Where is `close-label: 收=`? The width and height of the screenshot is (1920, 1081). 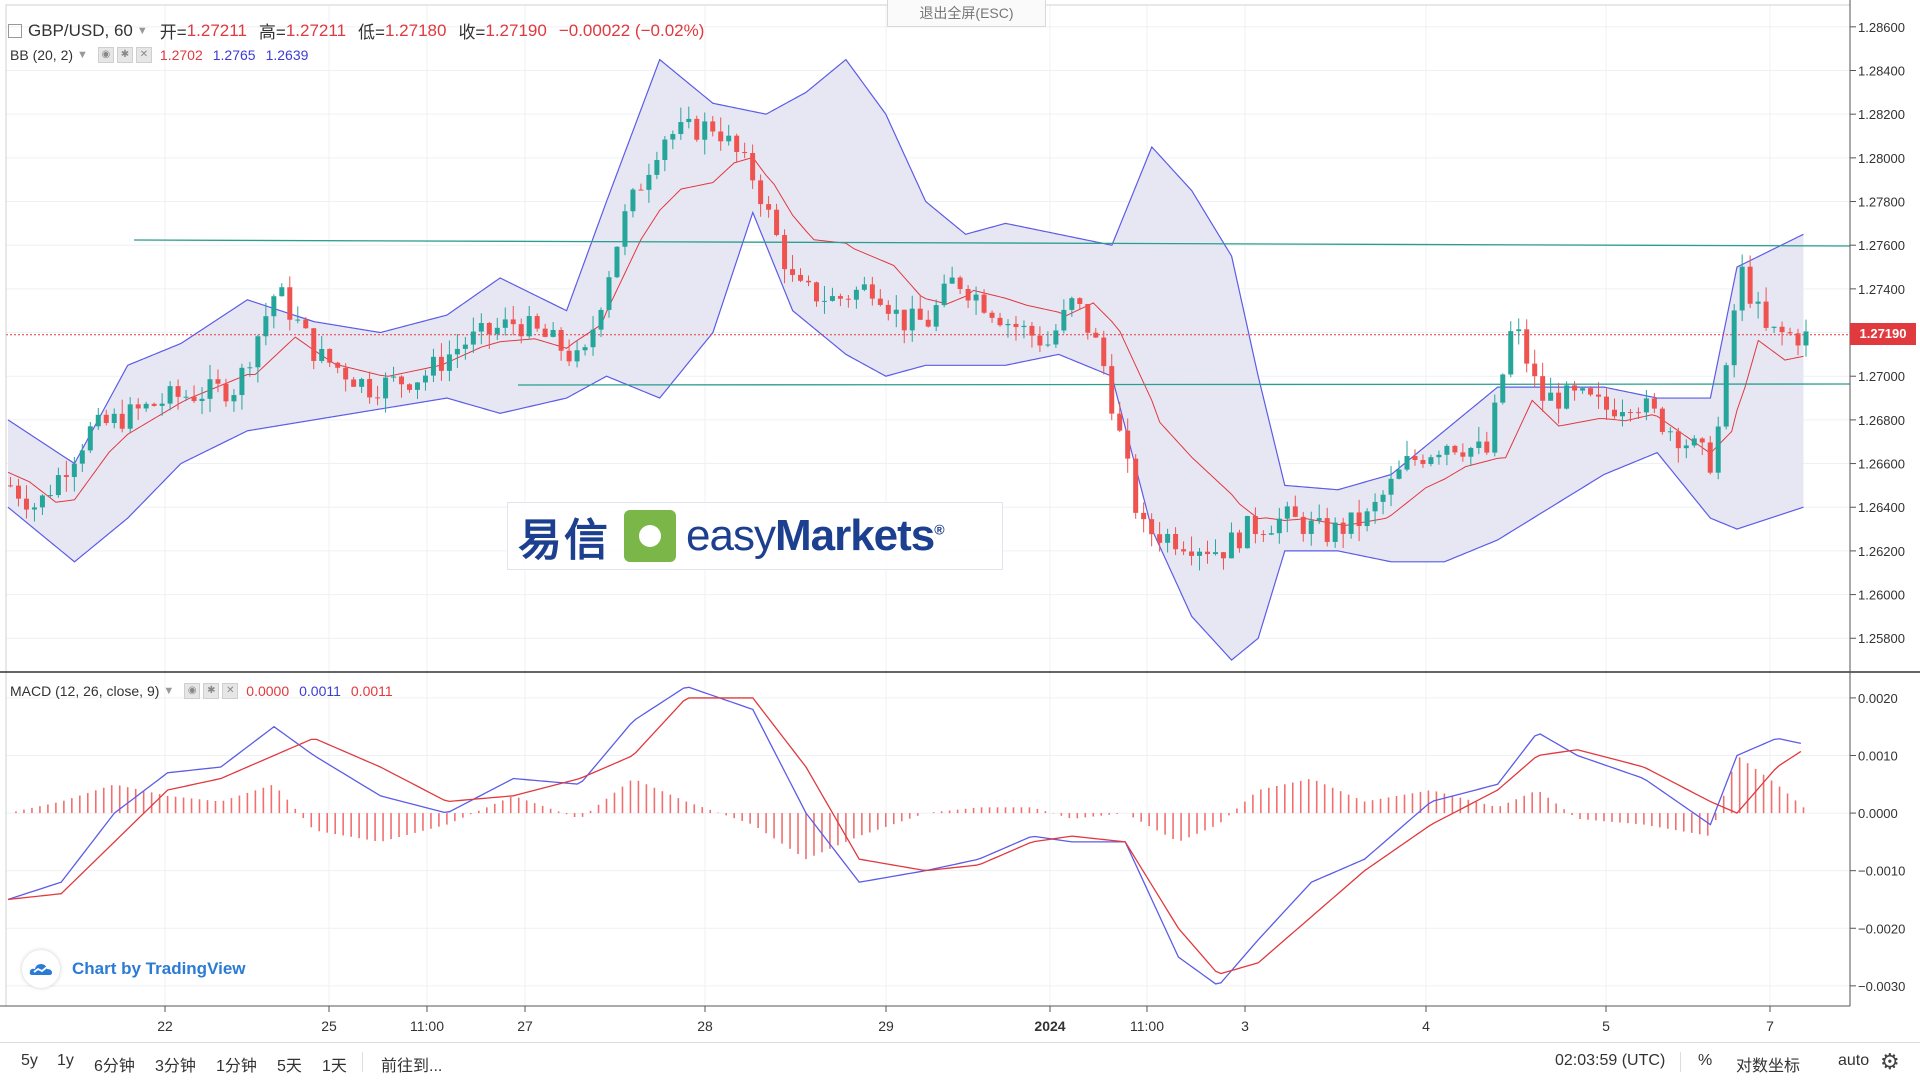 close-label: 收= is located at coordinates (472, 32).